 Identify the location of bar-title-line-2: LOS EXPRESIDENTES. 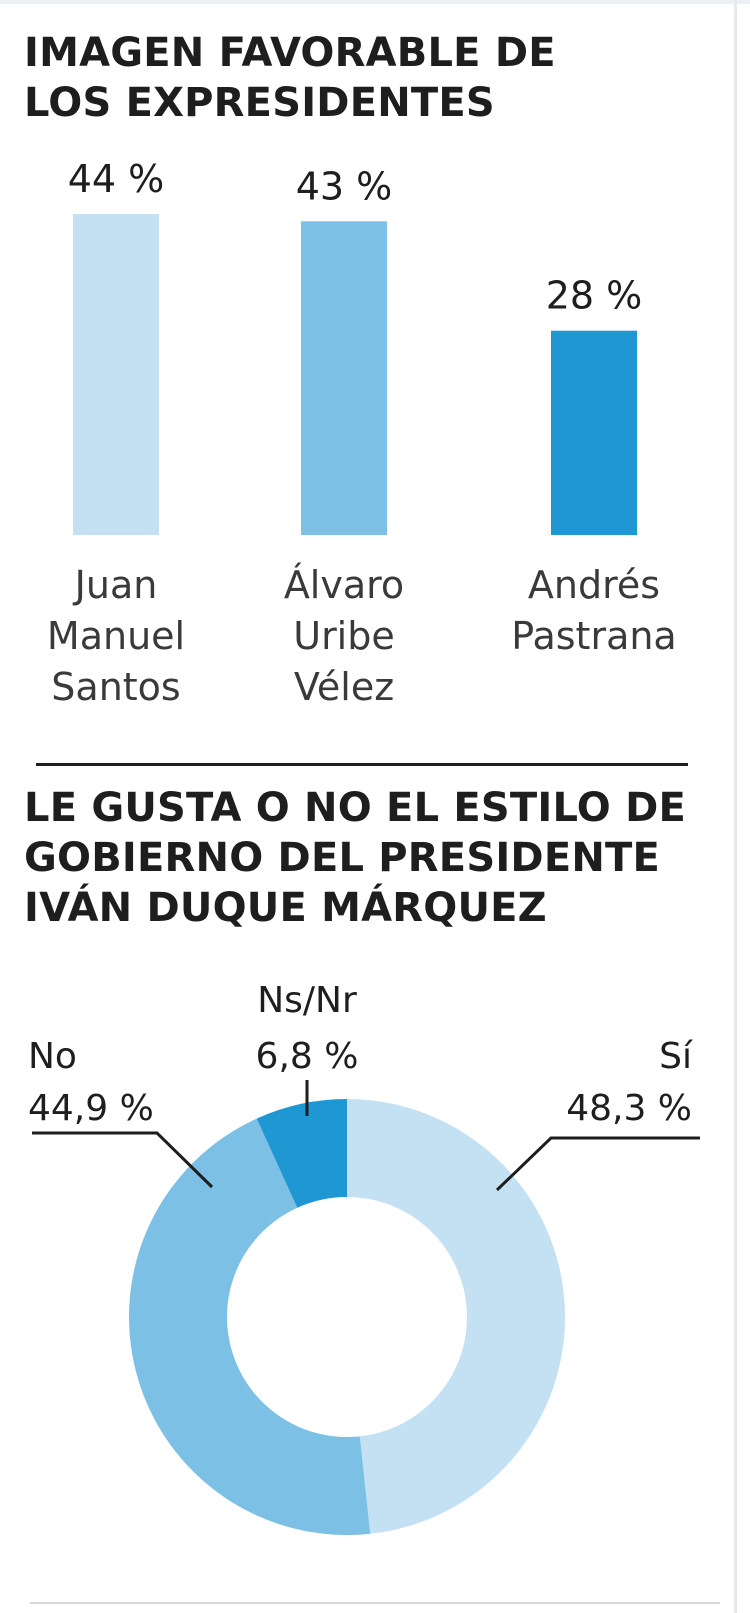
(259, 103).